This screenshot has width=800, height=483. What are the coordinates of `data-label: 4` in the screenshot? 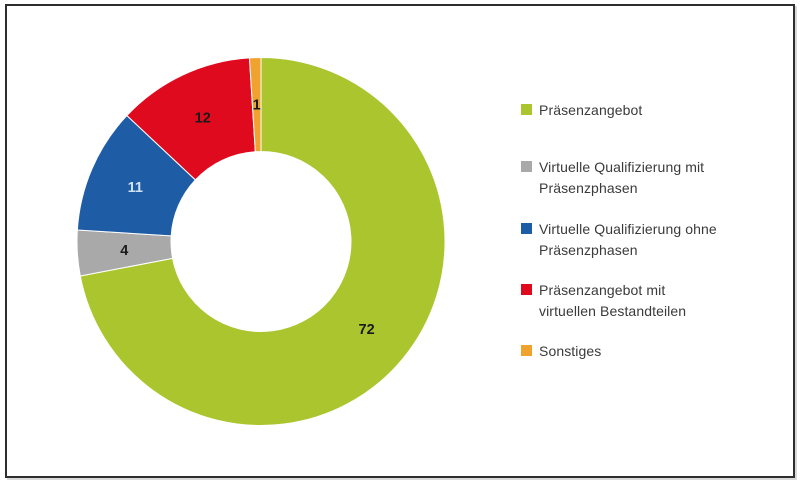 It's located at (124, 251).